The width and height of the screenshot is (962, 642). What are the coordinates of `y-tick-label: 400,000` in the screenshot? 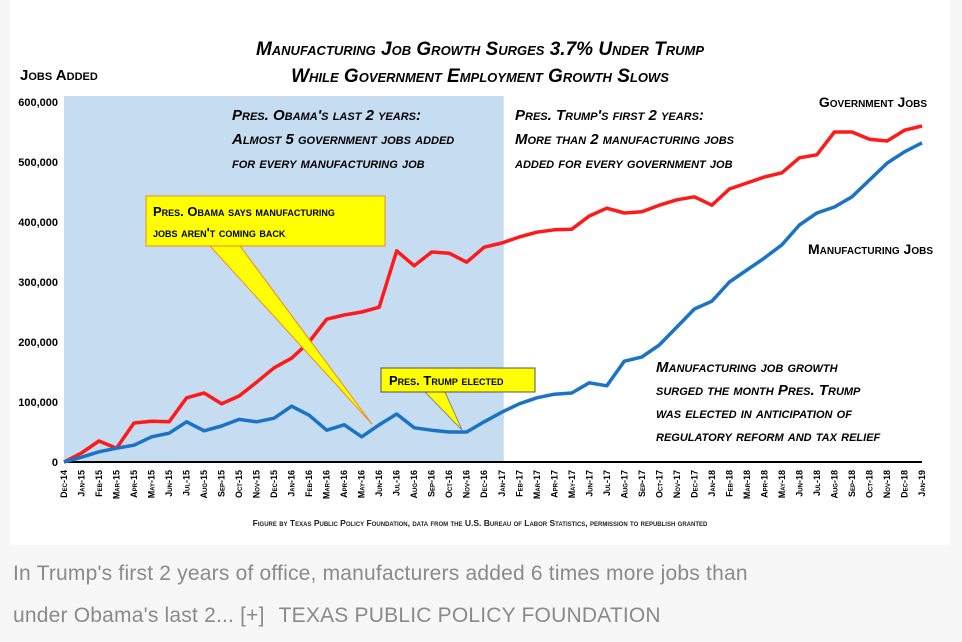 It's located at (38, 223).